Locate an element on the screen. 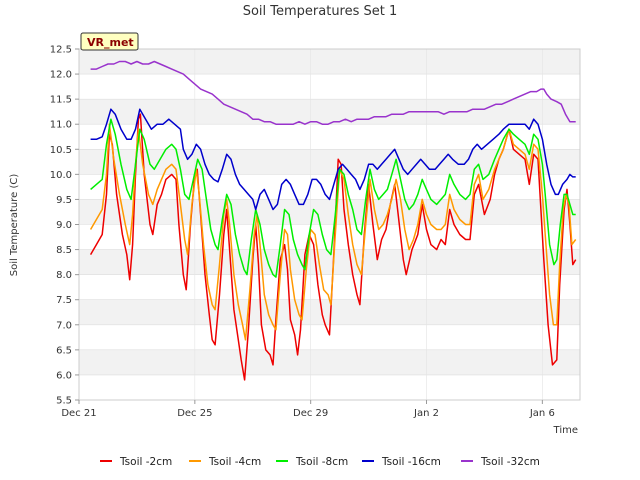  legend-entry: Tsoil -4cm is located at coordinates (234, 462).